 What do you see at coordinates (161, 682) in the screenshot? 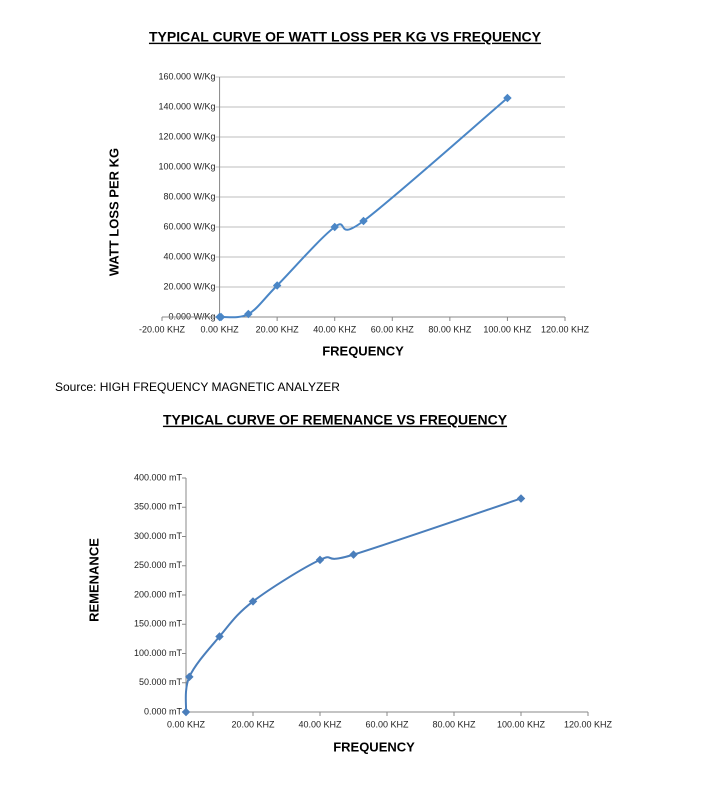
I see `y-tick-label: 50.000 mT` at bounding box center [161, 682].